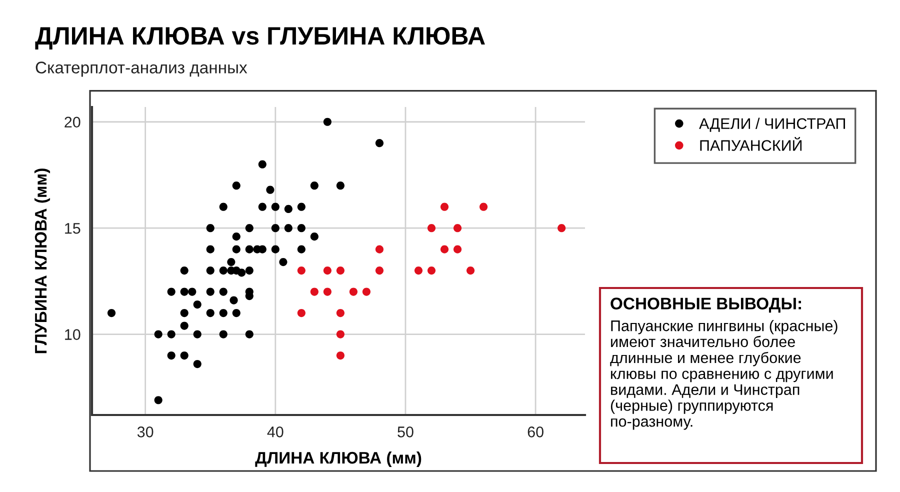 The height and width of the screenshot is (492, 900). What do you see at coordinates (536, 432) in the screenshot?
I see `x-tick-label: 60` at bounding box center [536, 432].